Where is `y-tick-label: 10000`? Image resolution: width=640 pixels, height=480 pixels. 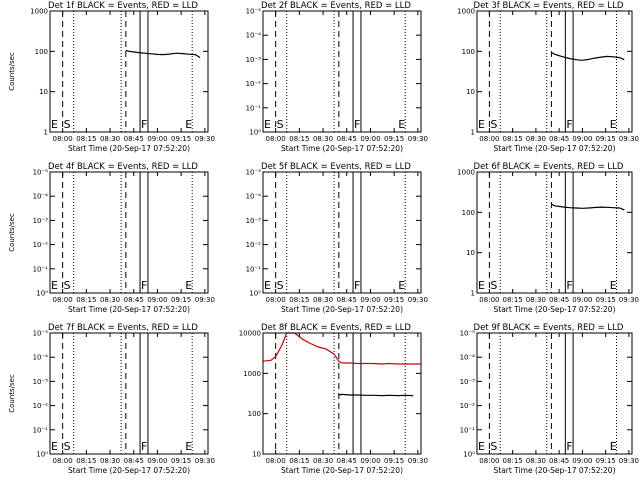
y-tick-label: 10000 is located at coordinates (250, 334).